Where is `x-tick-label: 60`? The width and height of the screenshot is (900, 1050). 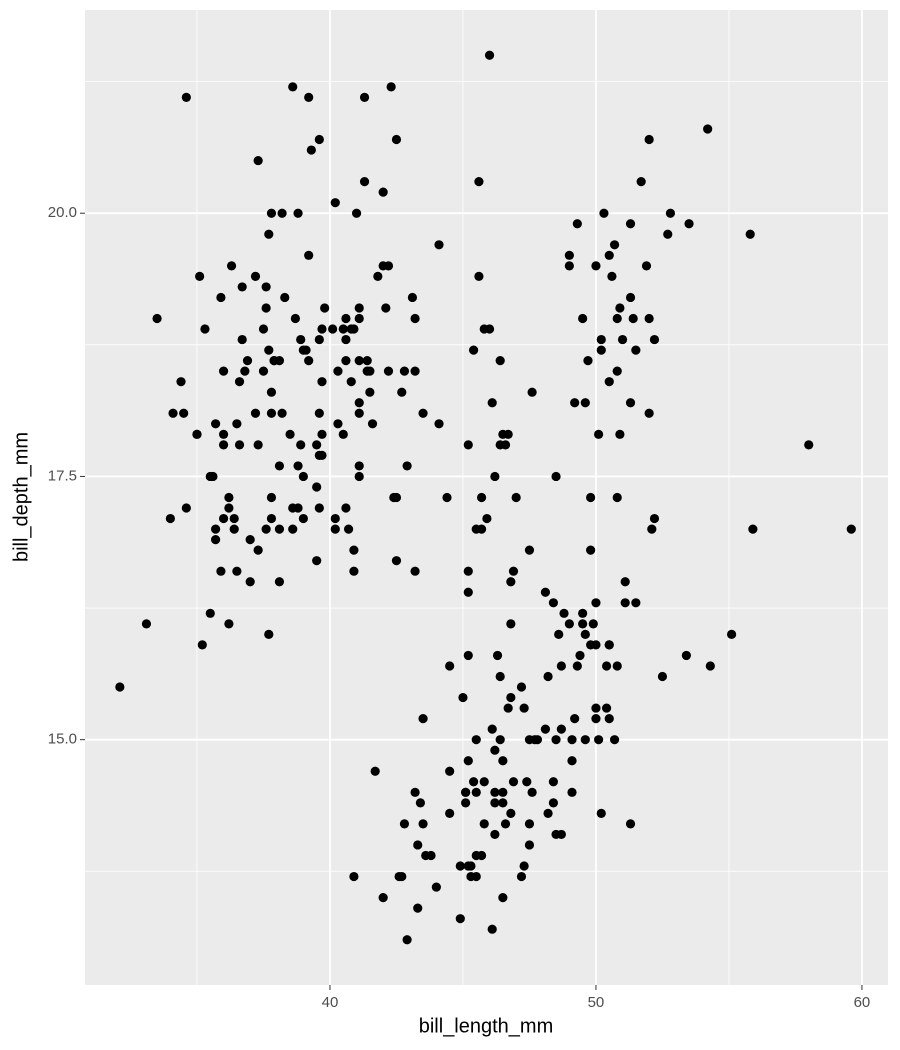 x-tick-label: 60 is located at coordinates (862, 1002).